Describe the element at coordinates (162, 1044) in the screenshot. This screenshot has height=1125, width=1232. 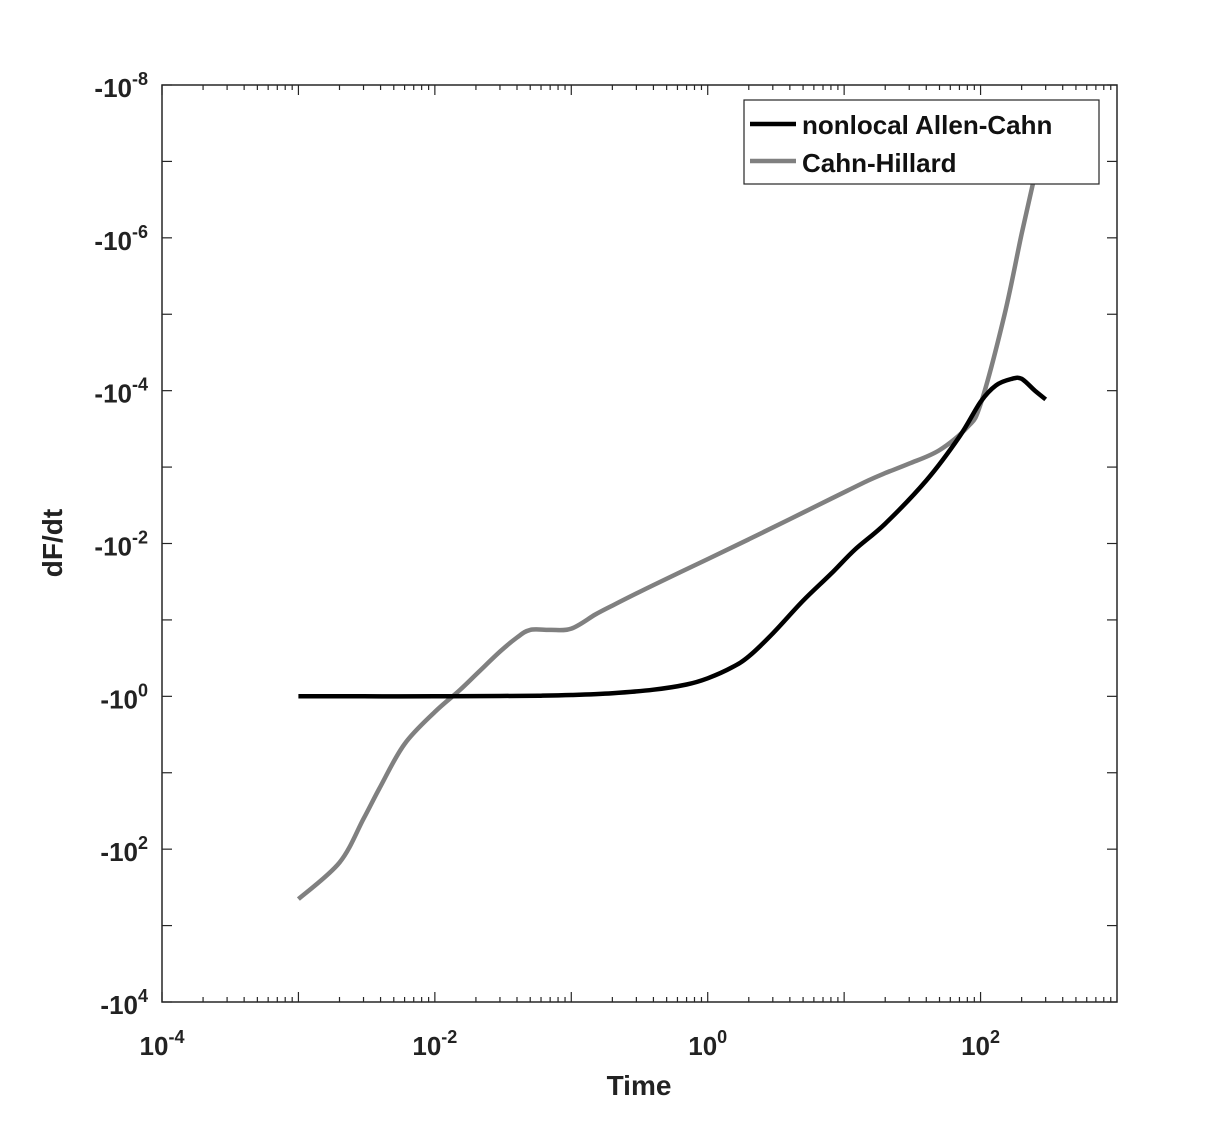
I see `x-tick-label: 10⁻⁴` at that location.